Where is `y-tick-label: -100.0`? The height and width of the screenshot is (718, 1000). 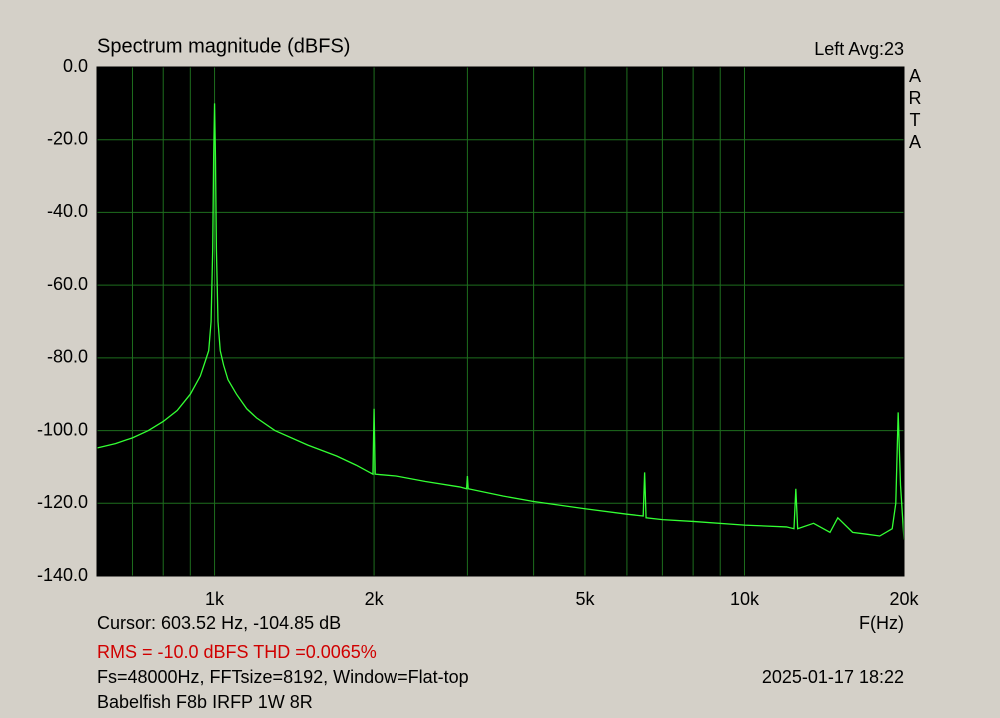
y-tick-label: -100.0 is located at coordinates (62, 429).